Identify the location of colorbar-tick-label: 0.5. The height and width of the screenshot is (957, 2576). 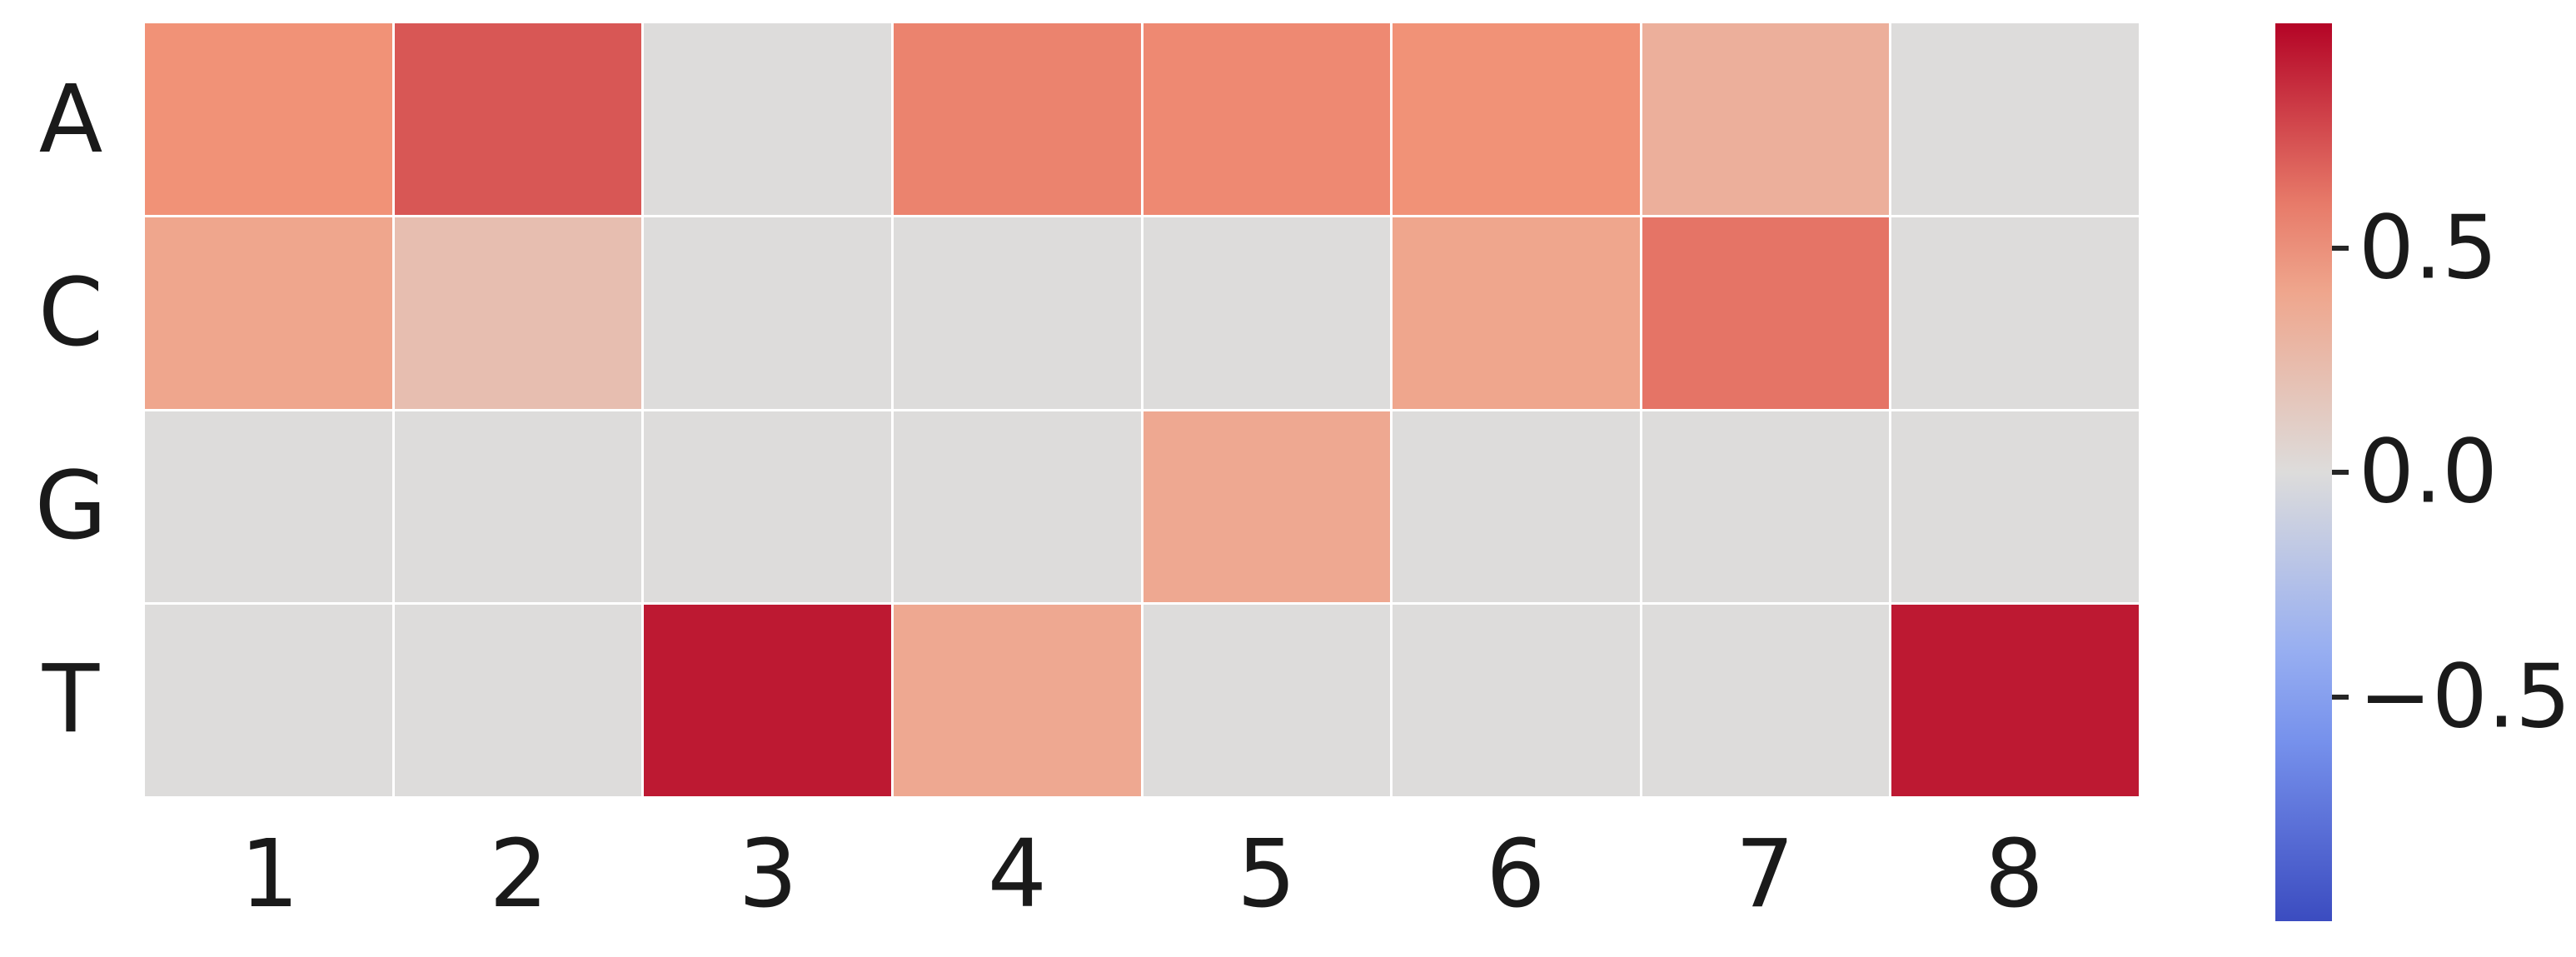
(2428, 247).